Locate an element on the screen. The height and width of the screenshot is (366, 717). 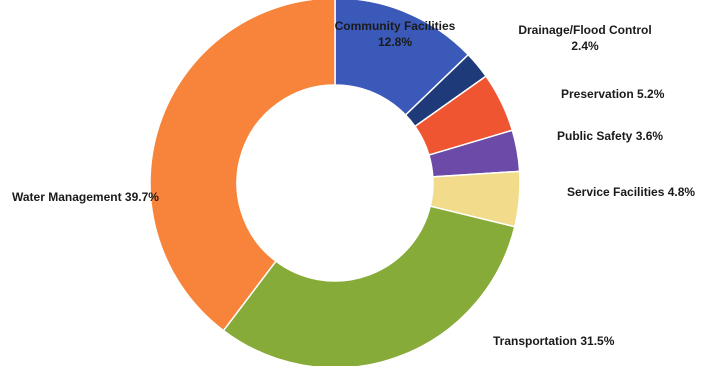
label-preservation: Preservation 5.2% is located at coordinates (613, 94).